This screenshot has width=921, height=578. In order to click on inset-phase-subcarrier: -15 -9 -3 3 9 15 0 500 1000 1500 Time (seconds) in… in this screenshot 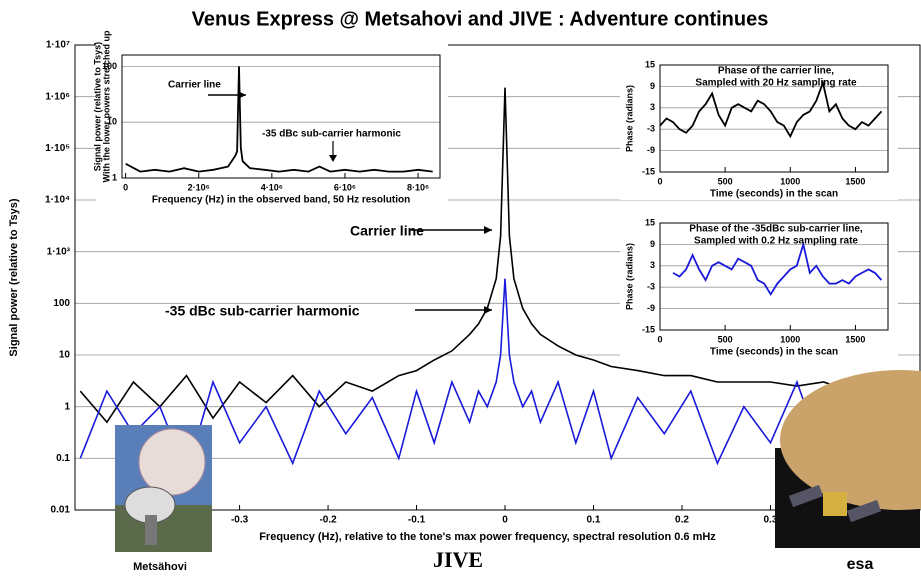, I will do `click(759, 284)`.